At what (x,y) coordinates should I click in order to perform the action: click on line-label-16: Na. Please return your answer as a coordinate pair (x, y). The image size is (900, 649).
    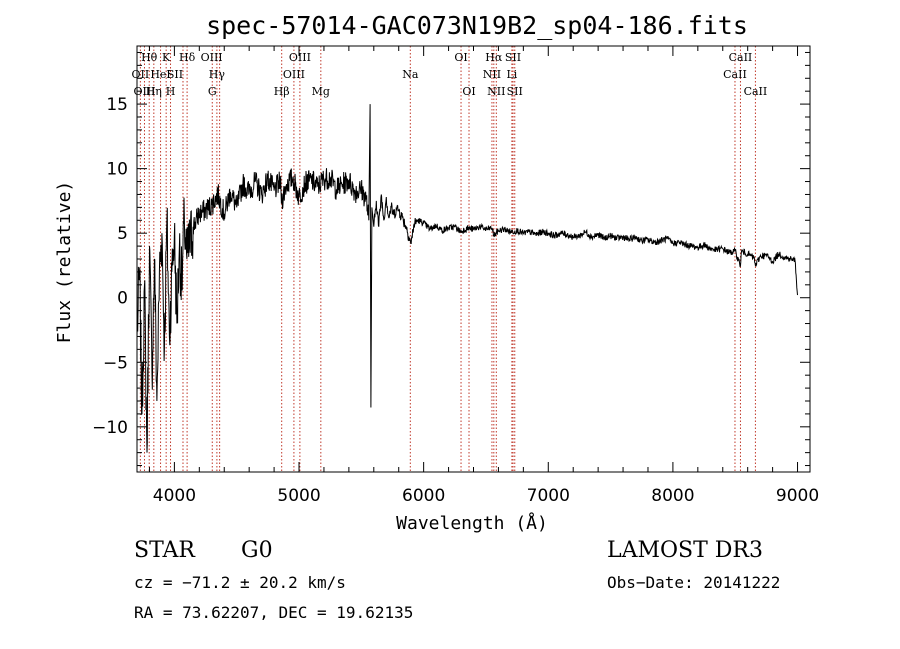
    Looking at the image, I should click on (410, 74).